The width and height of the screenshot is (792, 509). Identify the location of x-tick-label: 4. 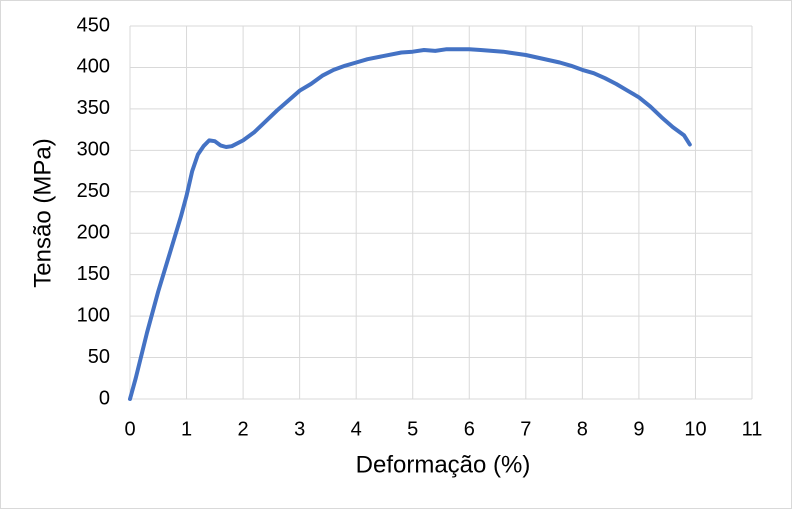
(356, 429).